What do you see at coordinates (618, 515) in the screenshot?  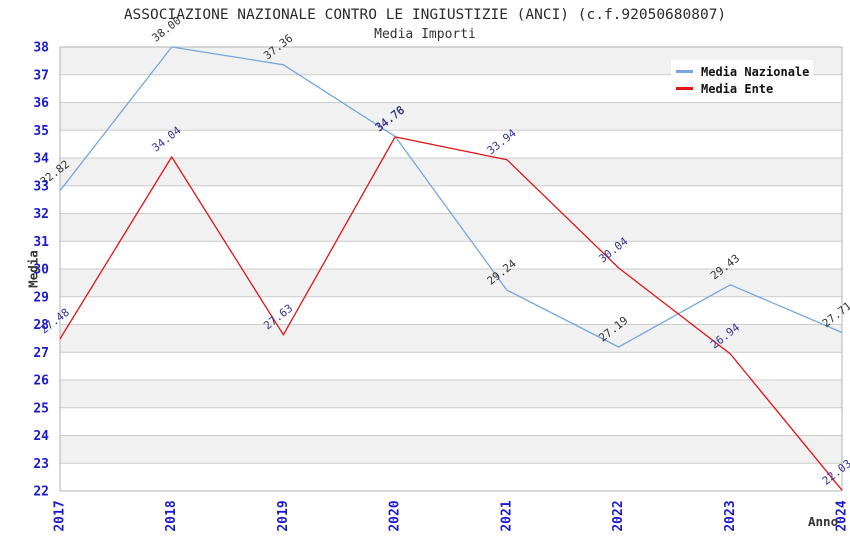 I see `x-tick-label: 2022` at bounding box center [618, 515].